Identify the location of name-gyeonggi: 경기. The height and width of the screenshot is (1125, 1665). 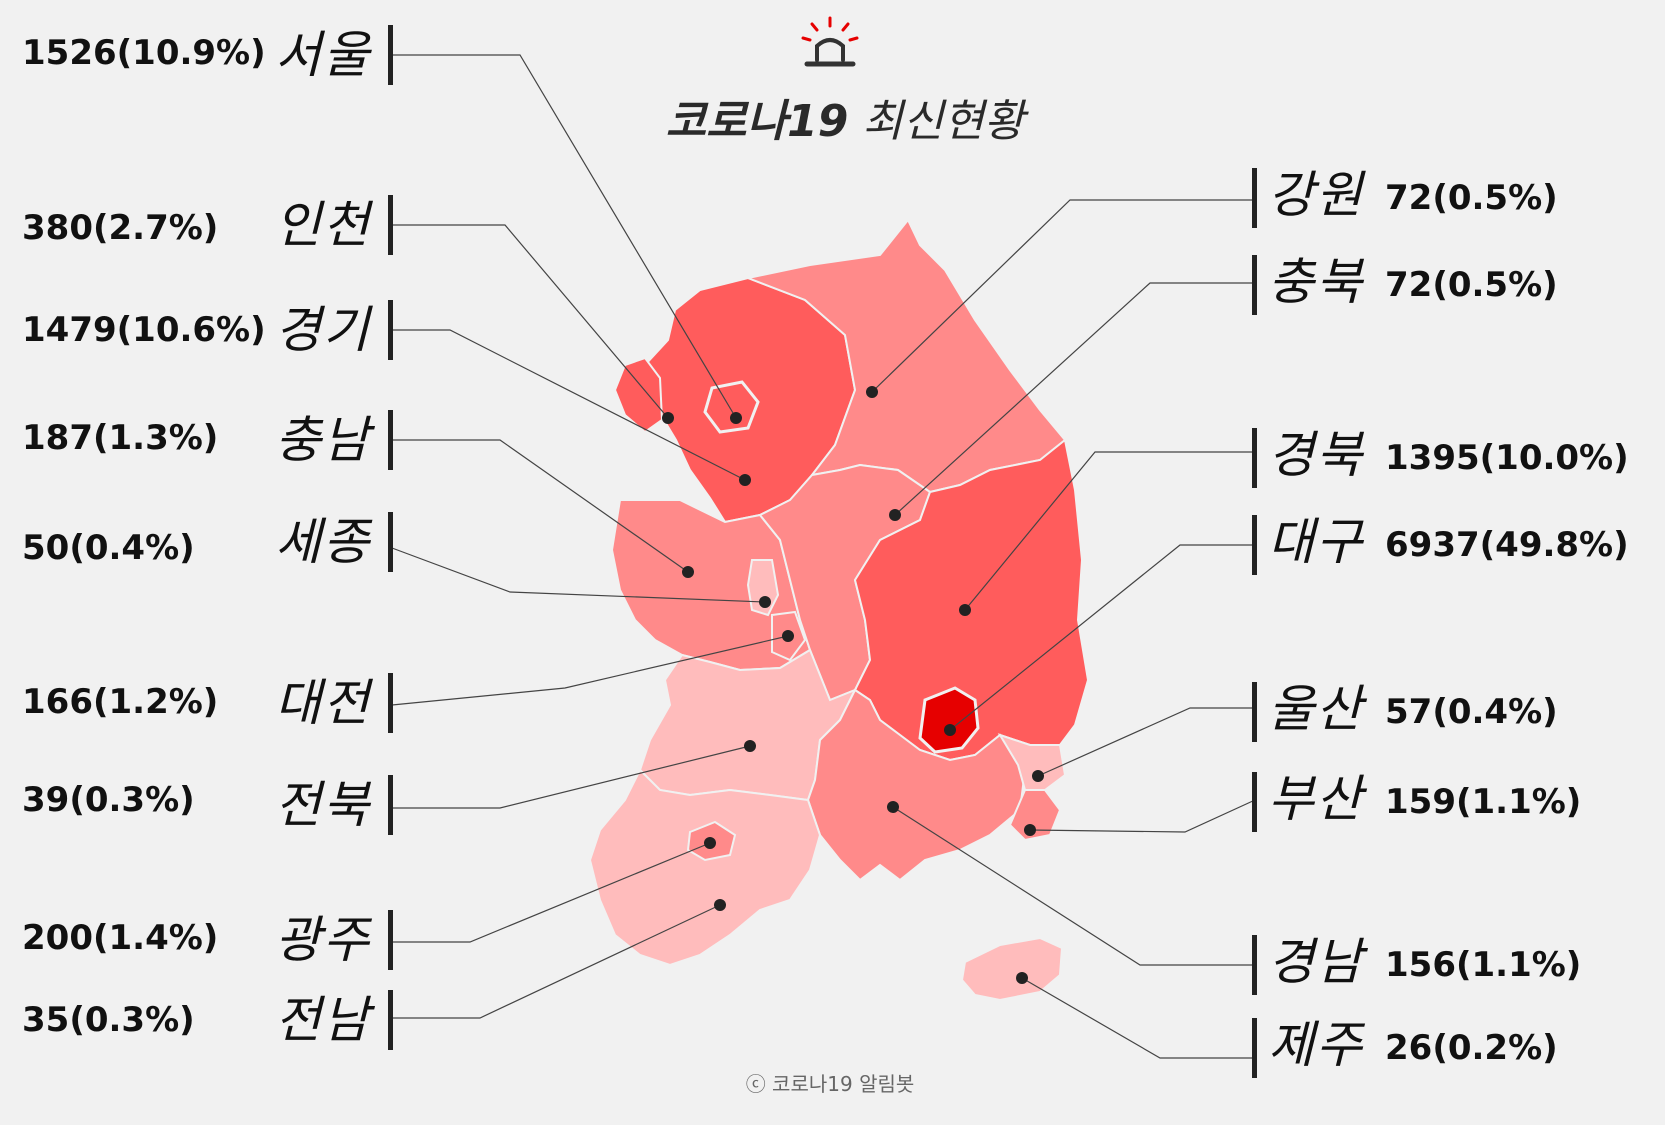
(323, 330).